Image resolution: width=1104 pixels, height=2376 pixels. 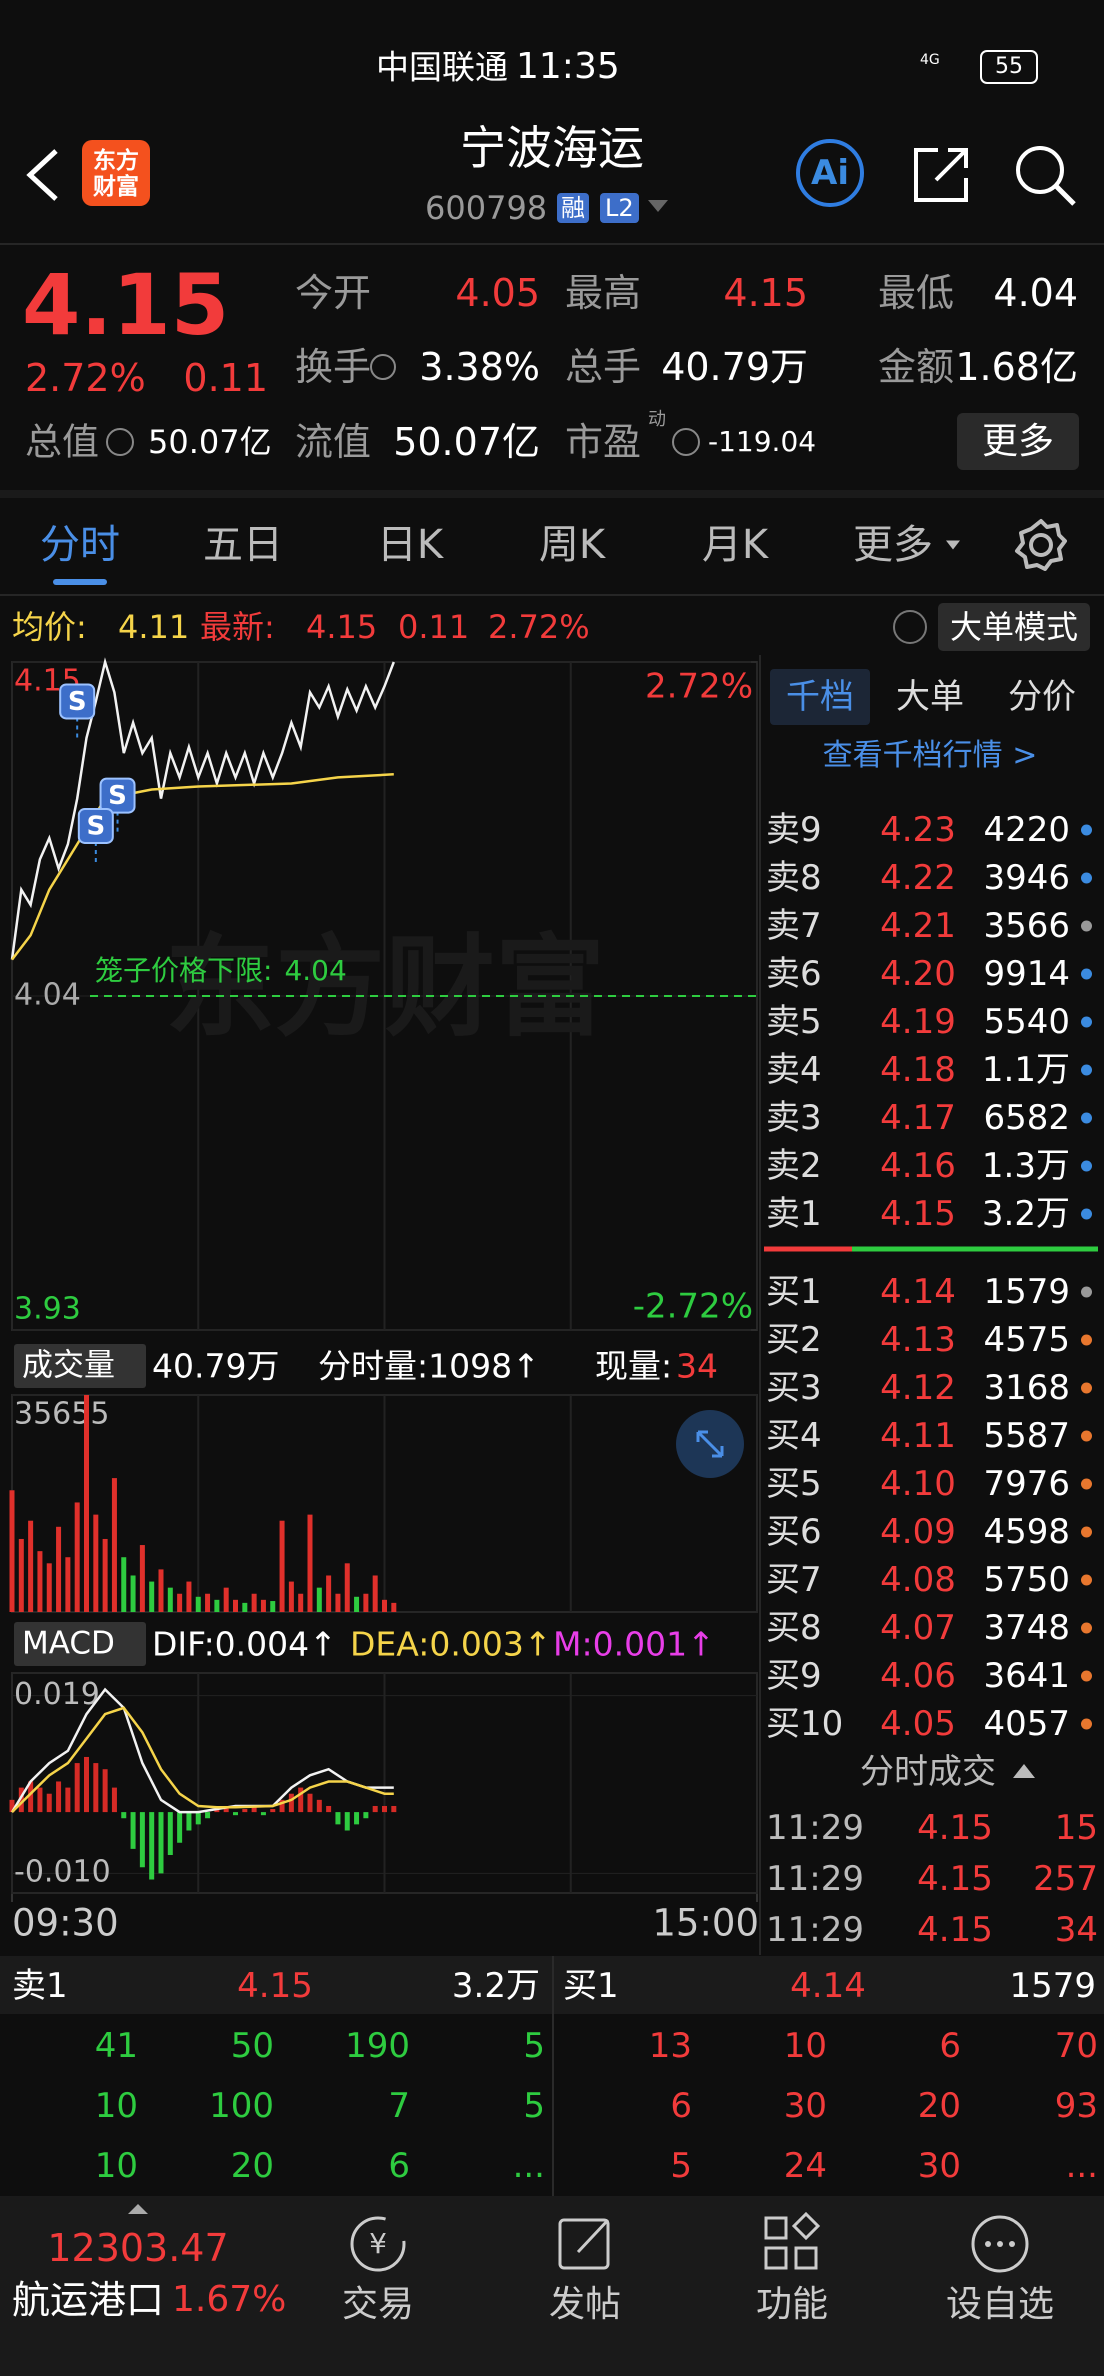 What do you see at coordinates (794, 1022) in the screenshot?
I see `book-label: 卖5` at bounding box center [794, 1022].